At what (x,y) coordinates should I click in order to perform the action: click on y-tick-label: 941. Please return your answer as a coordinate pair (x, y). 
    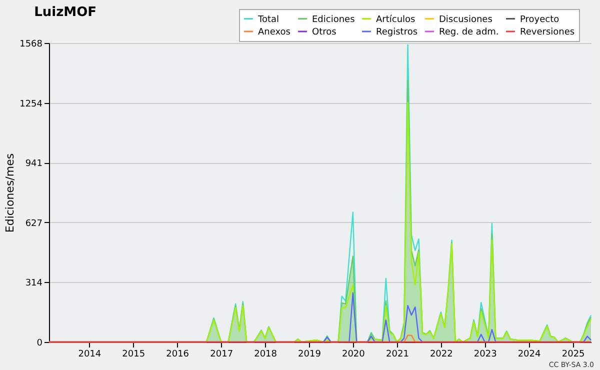
    Looking at the image, I should click on (33, 164).